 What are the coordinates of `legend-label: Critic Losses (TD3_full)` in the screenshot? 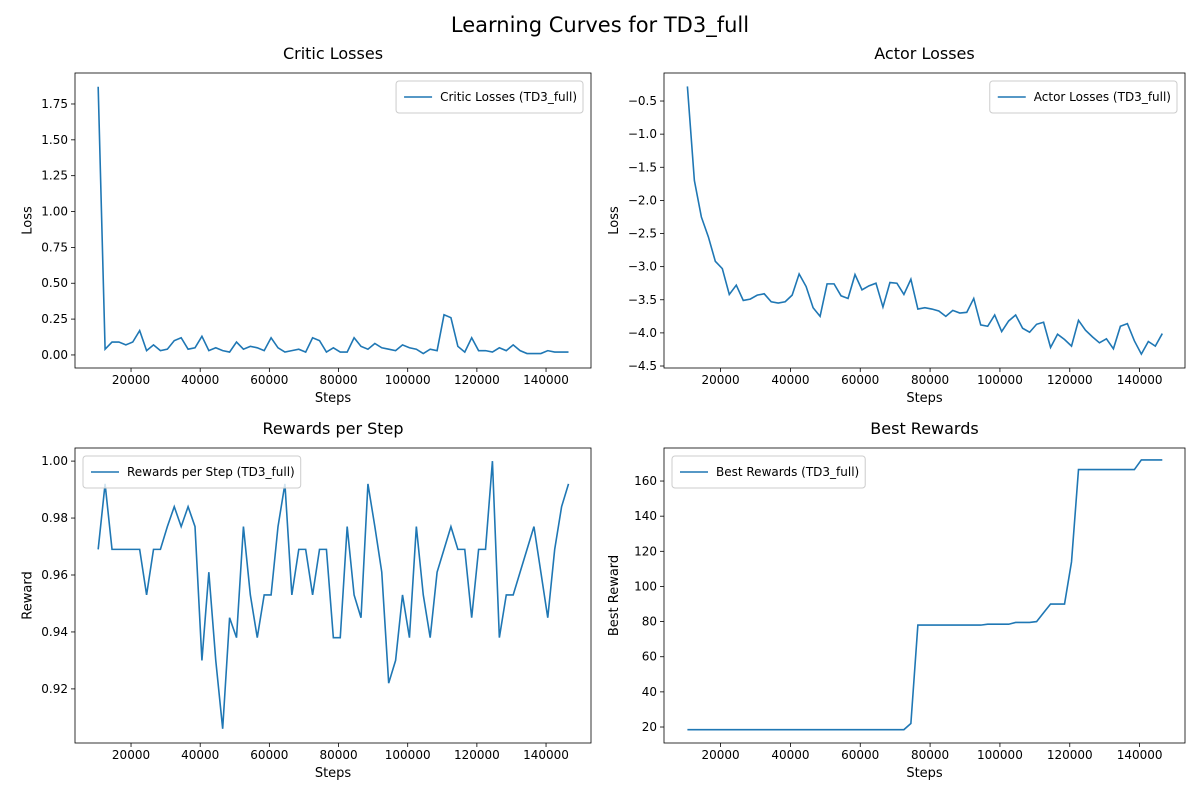 It's located at (508, 97).